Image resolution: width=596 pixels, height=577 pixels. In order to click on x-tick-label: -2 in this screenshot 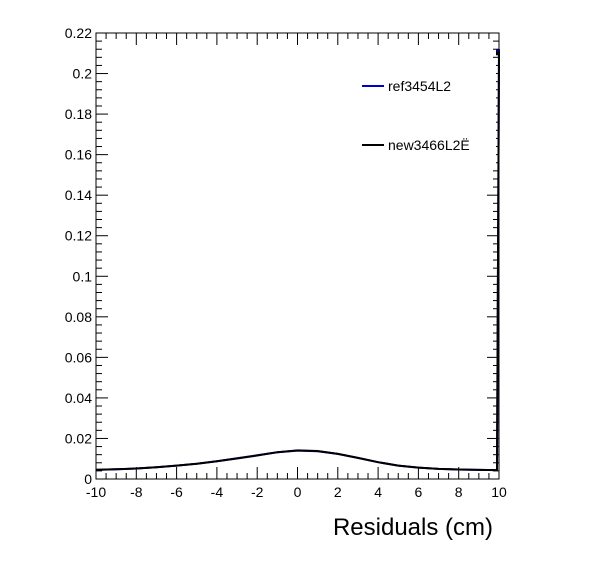, I will do `click(257, 492)`.